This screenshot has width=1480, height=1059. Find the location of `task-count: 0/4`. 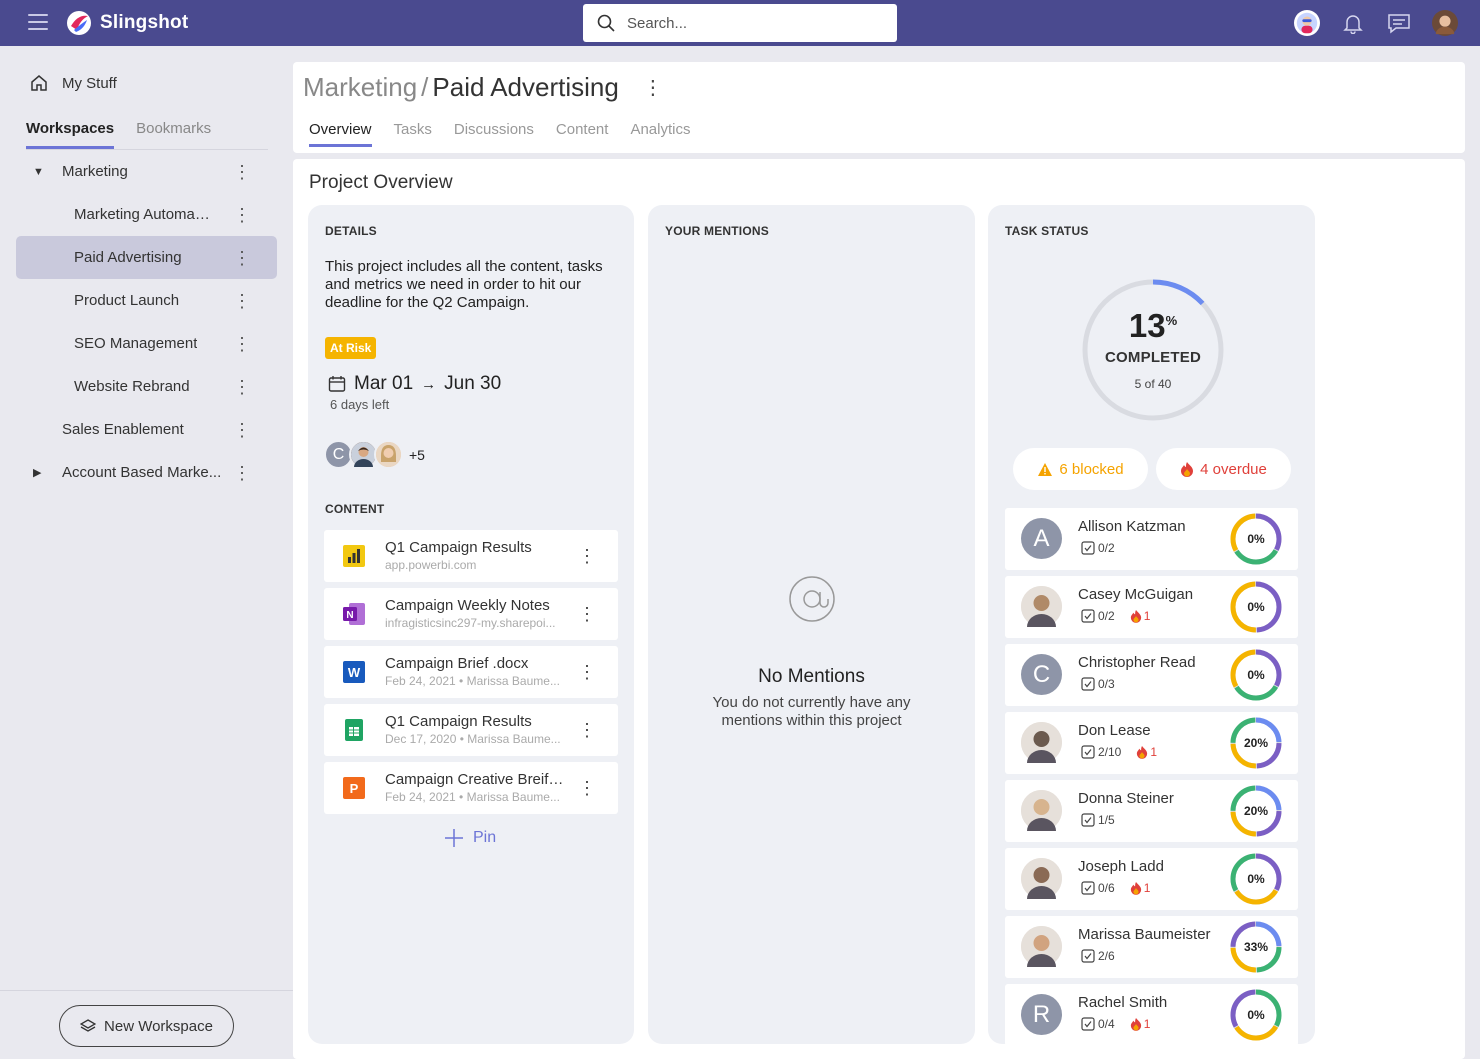

task-count: 0/4 is located at coordinates (1106, 1024).